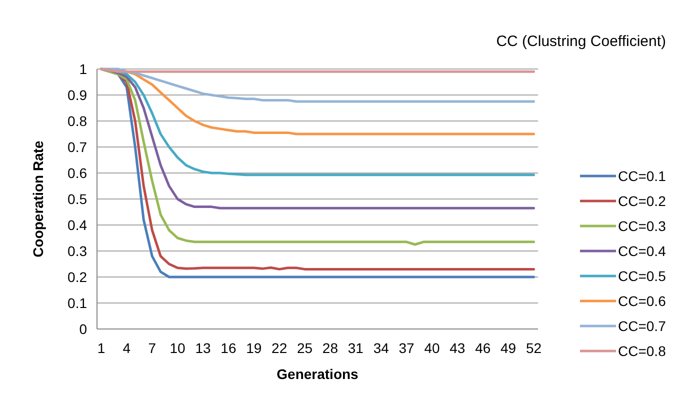 The height and width of the screenshot is (415, 684). What do you see at coordinates (508, 348) in the screenshot?
I see `x-tick-label: 49` at bounding box center [508, 348].